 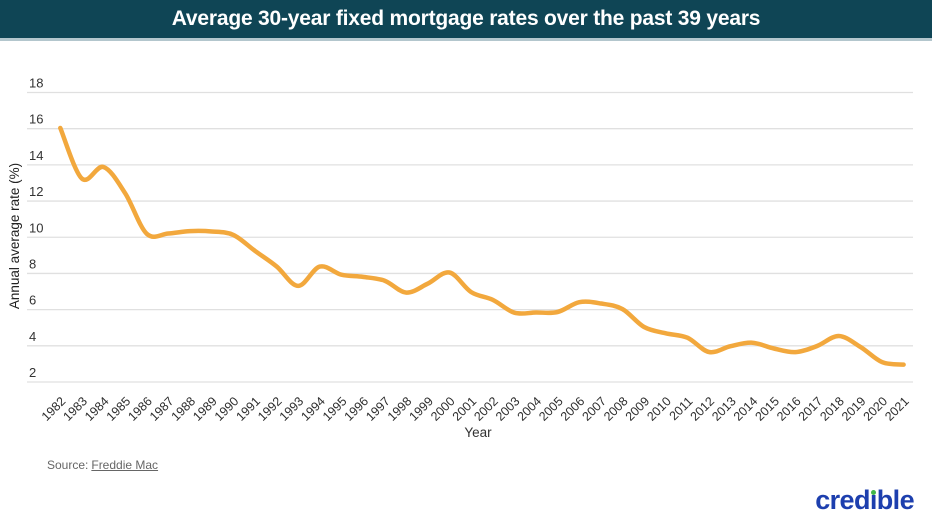 What do you see at coordinates (32, 300) in the screenshot?
I see `y-tick-label: 6` at bounding box center [32, 300].